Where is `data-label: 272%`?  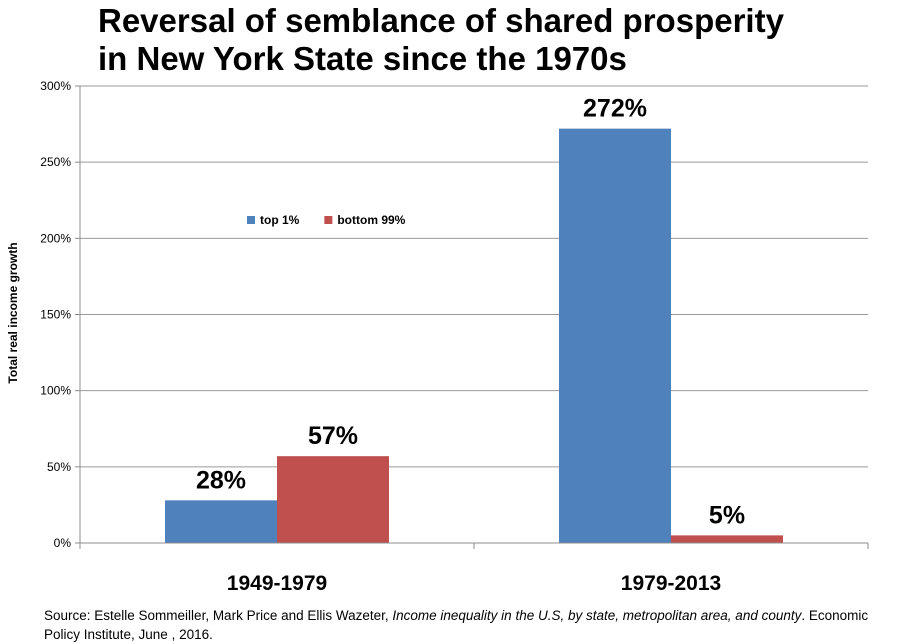 data-label: 272% is located at coordinates (615, 109).